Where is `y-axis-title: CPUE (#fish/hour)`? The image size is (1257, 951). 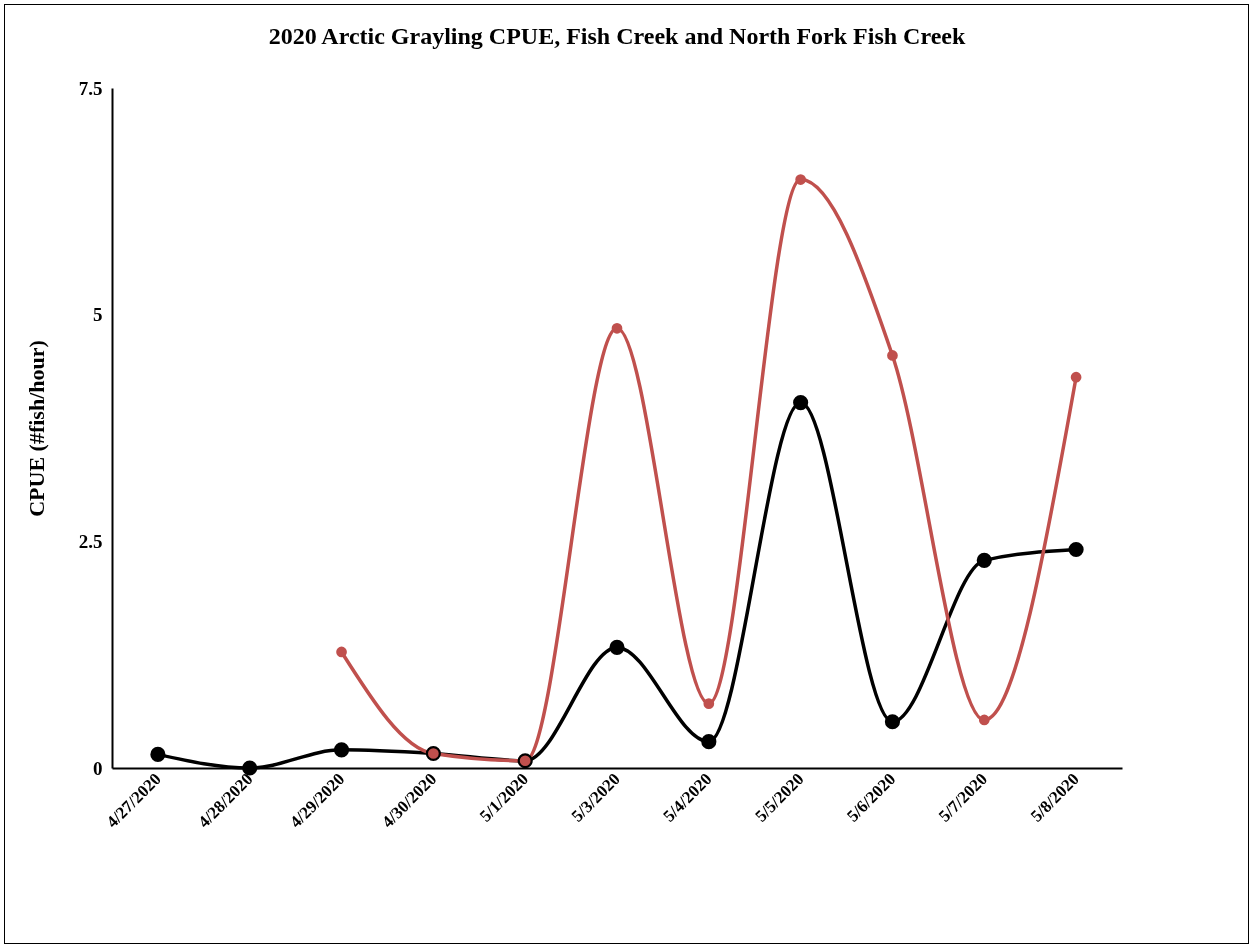 y-axis-title: CPUE (#fish/hour) is located at coordinates (36, 428).